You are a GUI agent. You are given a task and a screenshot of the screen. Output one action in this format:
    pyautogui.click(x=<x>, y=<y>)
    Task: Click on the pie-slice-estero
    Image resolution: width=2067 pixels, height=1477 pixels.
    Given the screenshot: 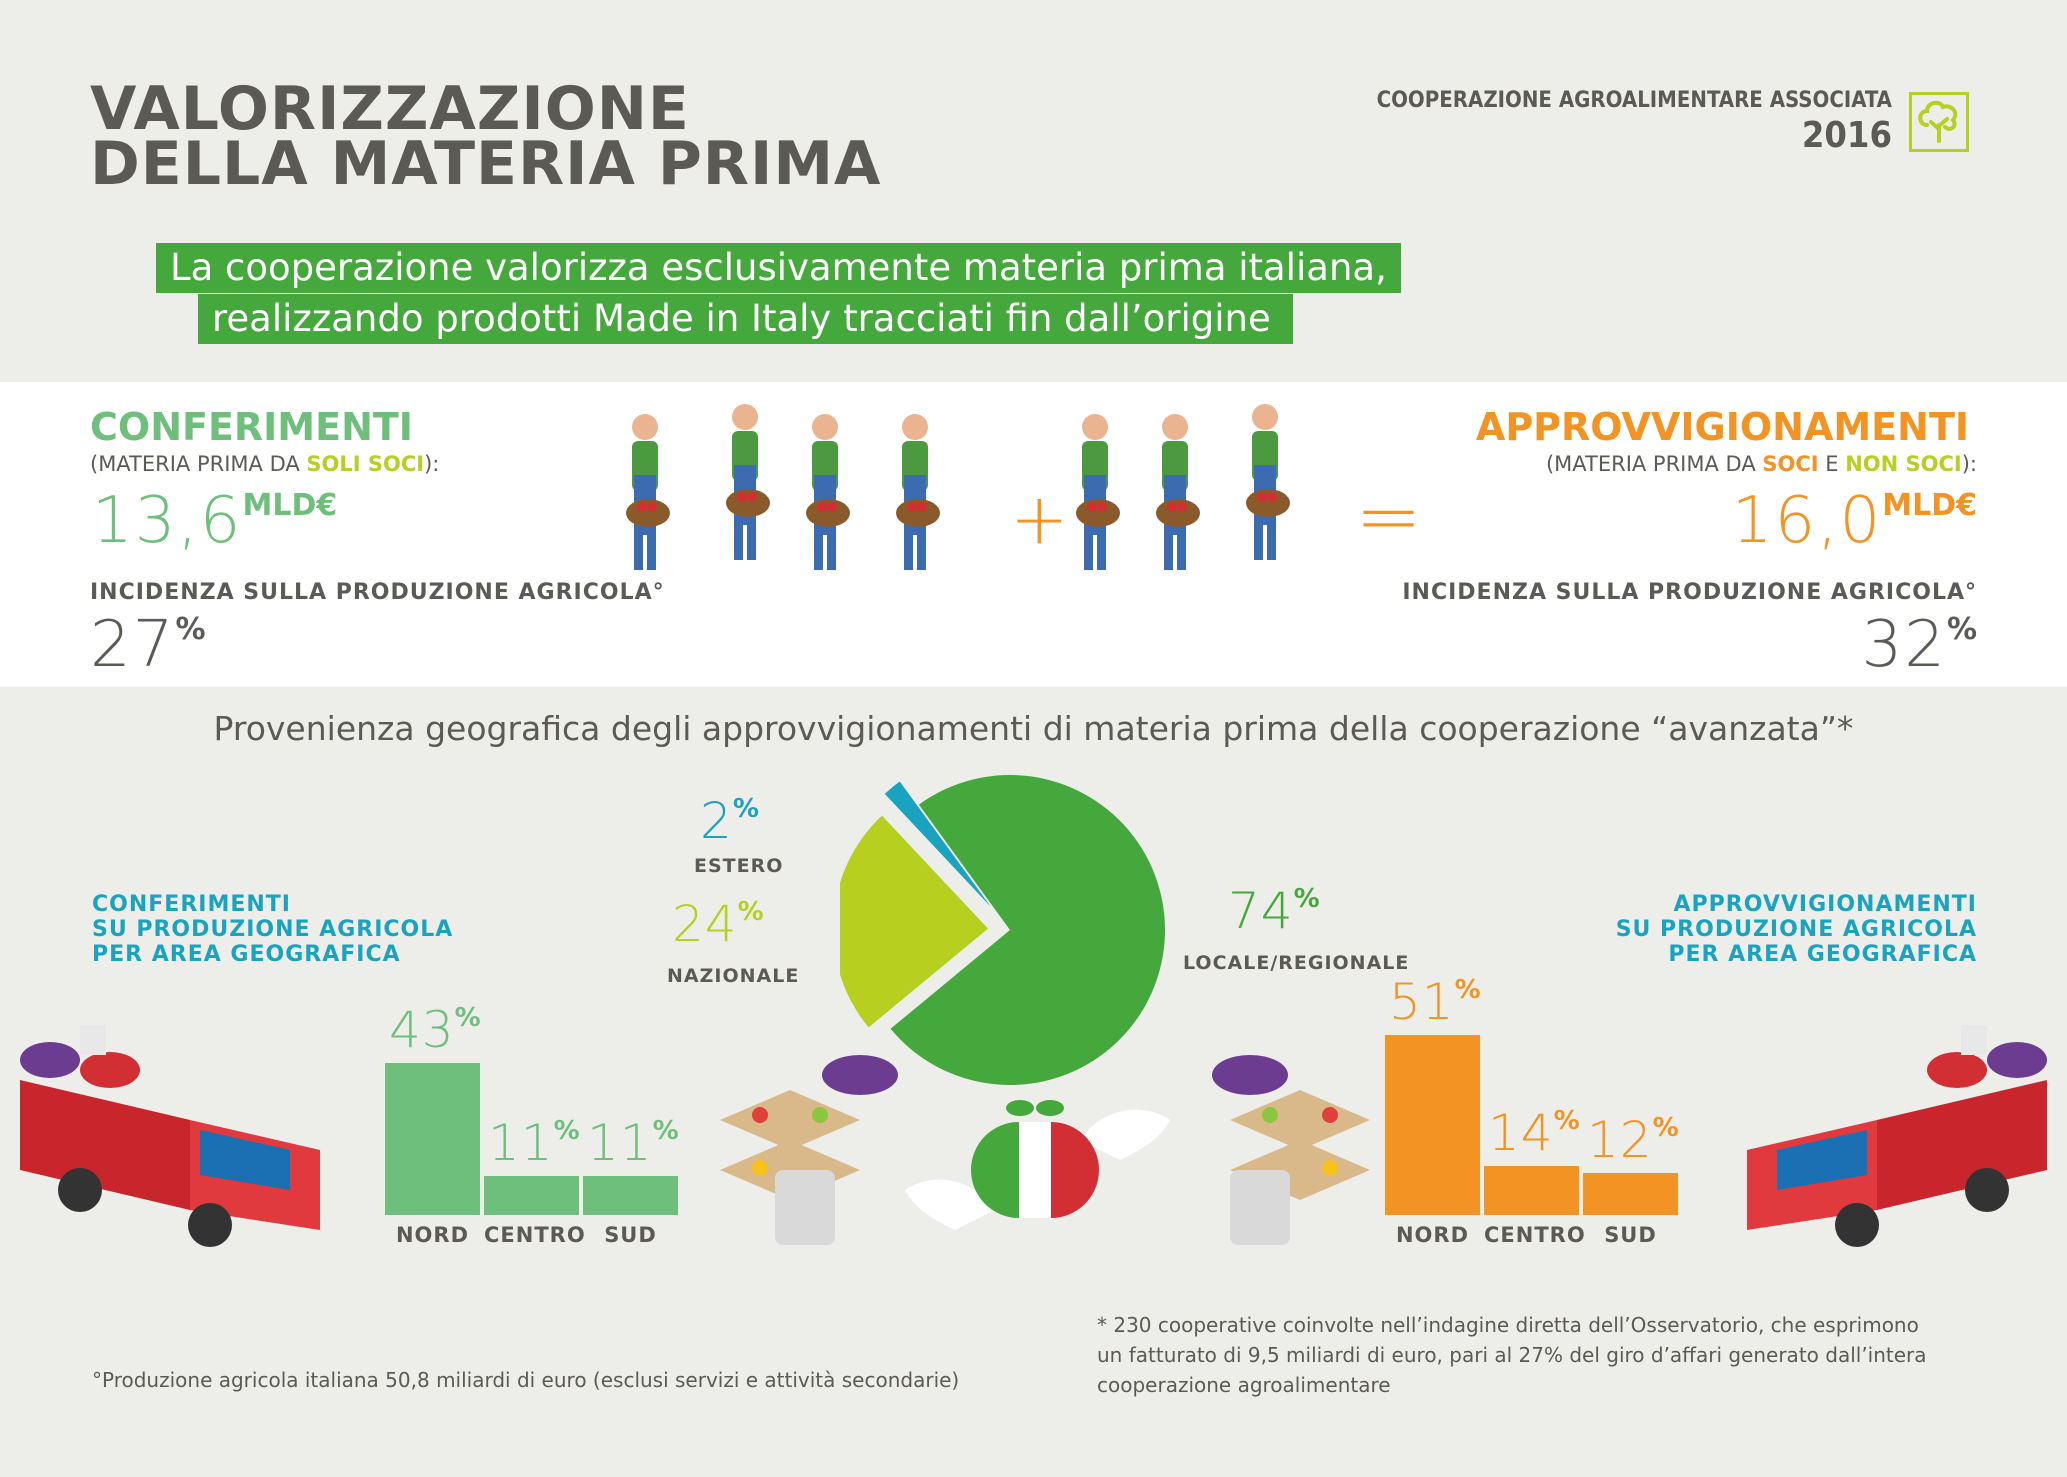 What is the action you would take?
    pyautogui.click(x=937, y=844)
    